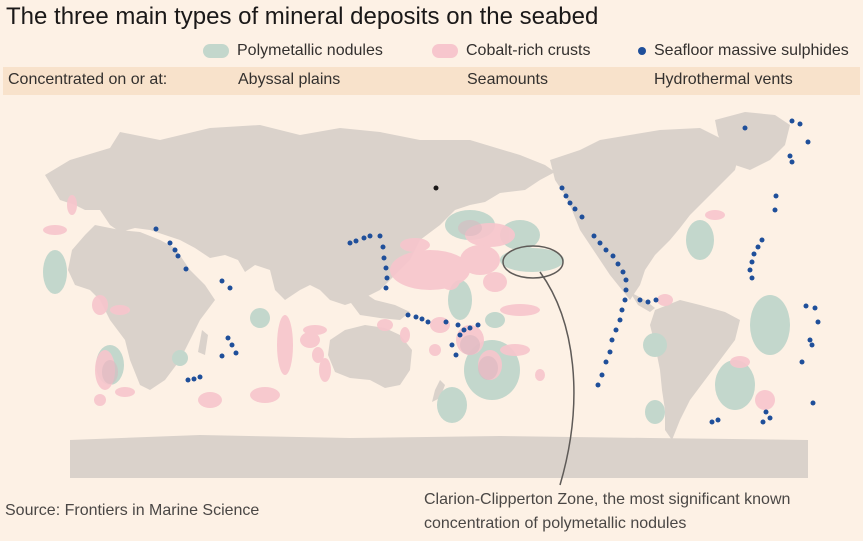 Image resolution: width=863 pixels, height=541 pixels. Describe the element at coordinates (88, 79) in the screenshot. I see `concentration-label: Concentrated on or at:` at that location.